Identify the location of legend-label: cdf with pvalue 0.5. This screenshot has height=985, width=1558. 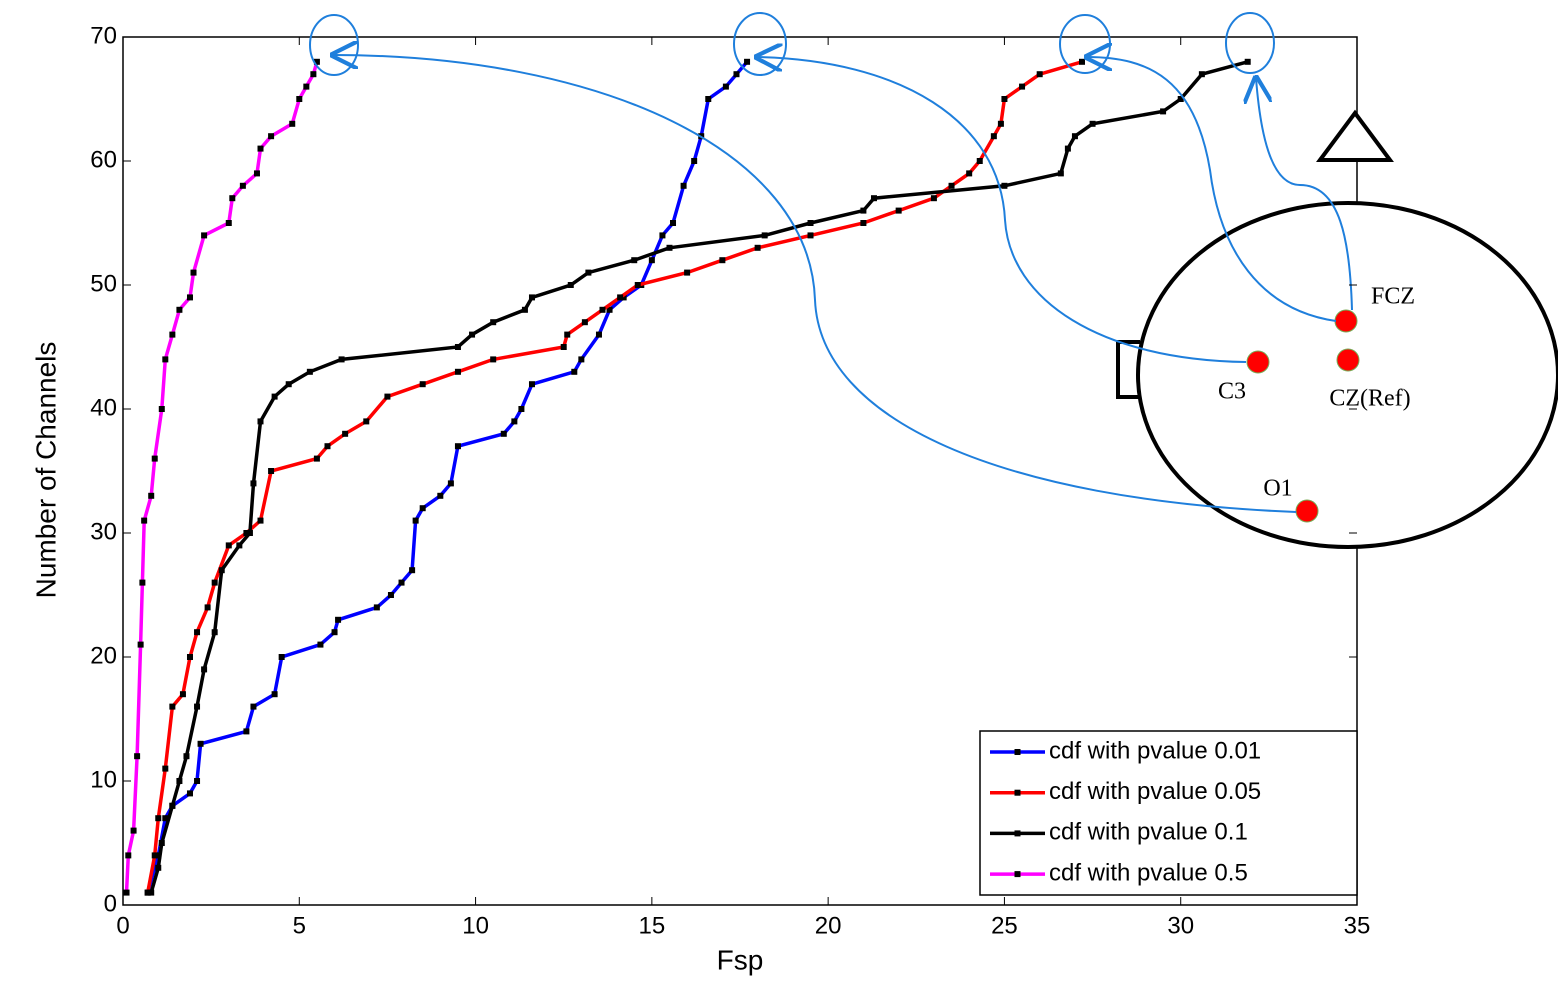
(1148, 872).